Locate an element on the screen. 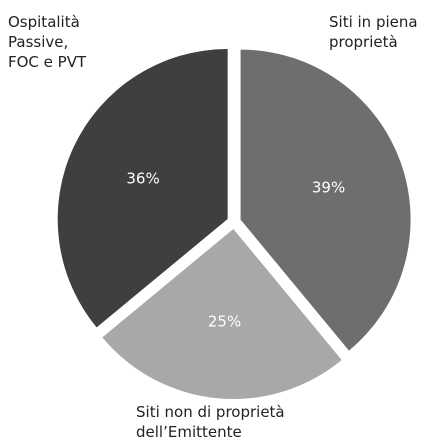 This screenshot has height=443, width=435. slice-label: Siti in piena proprietà is located at coordinates (373, 32).